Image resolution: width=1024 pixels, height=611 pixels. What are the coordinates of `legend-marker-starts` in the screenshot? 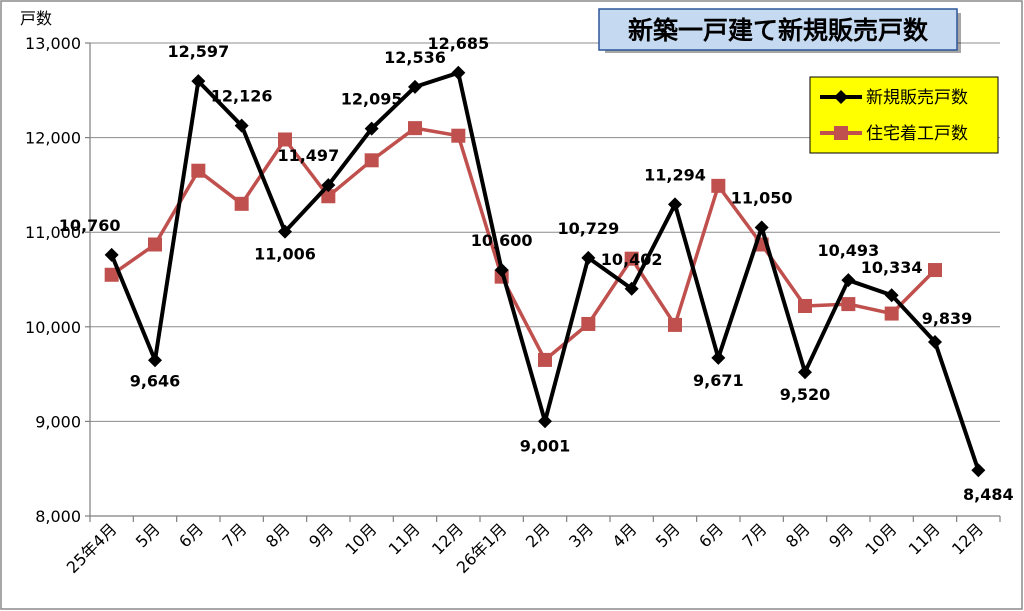 It's located at (841, 133).